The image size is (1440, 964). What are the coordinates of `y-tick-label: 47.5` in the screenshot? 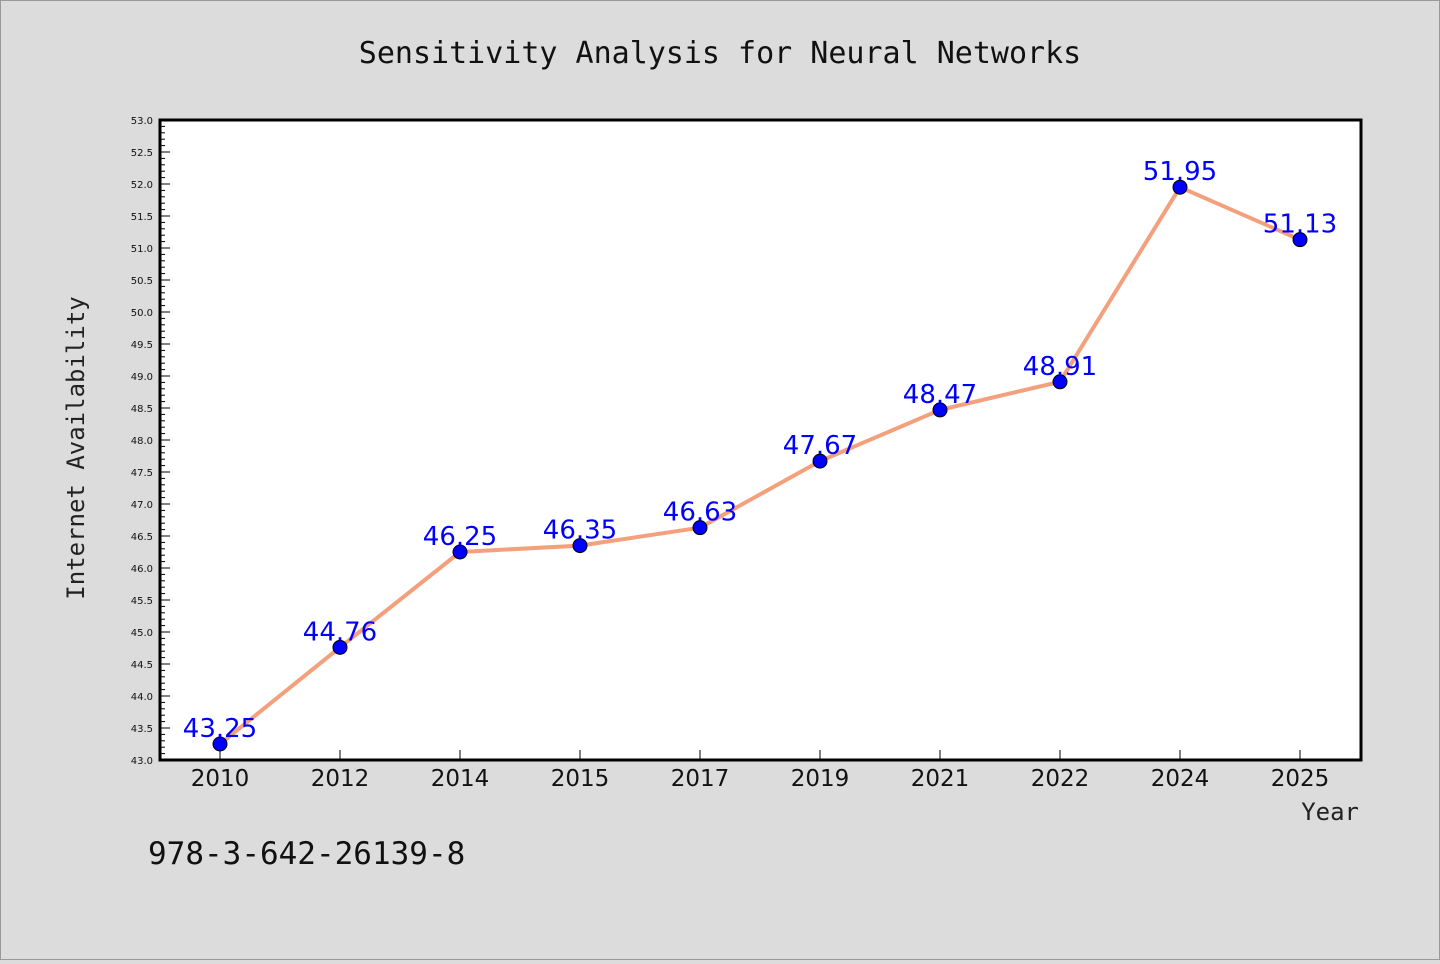 It's located at (142, 473).